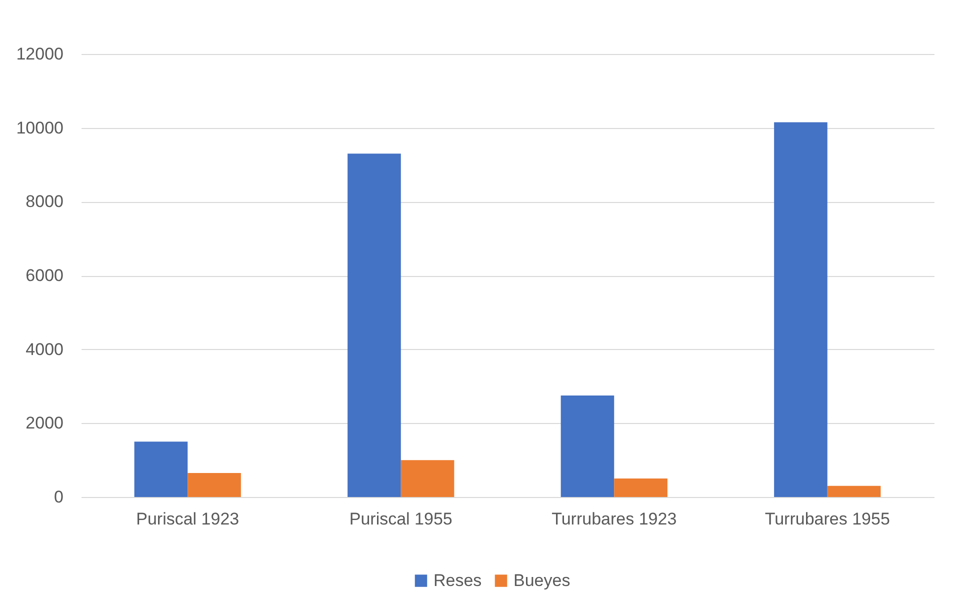 This screenshot has height=612, width=977. Describe the element at coordinates (45, 275) in the screenshot. I see `y-tick-label: 6000` at that location.